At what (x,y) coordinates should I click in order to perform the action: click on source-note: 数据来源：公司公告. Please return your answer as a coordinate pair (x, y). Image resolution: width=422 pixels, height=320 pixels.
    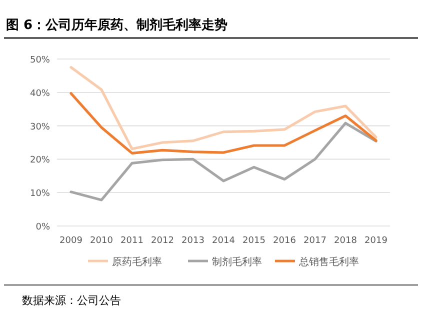
    Looking at the image, I should click on (71, 300).